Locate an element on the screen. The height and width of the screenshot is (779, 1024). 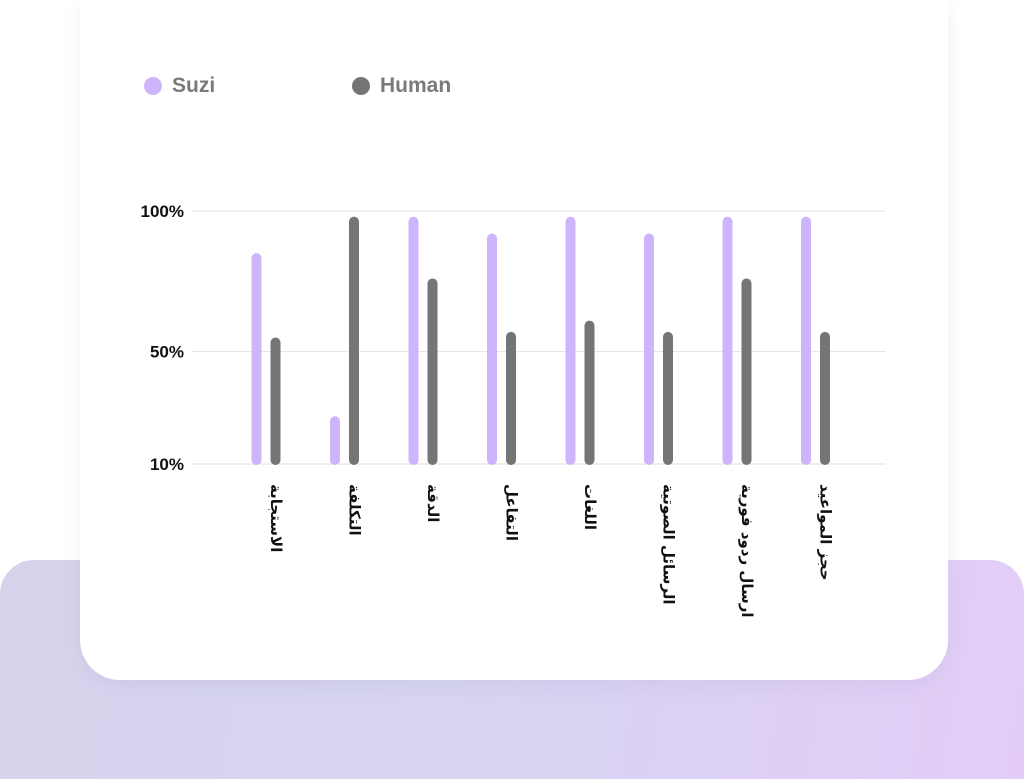
legend-swatch-suzi is located at coordinates (153, 86).